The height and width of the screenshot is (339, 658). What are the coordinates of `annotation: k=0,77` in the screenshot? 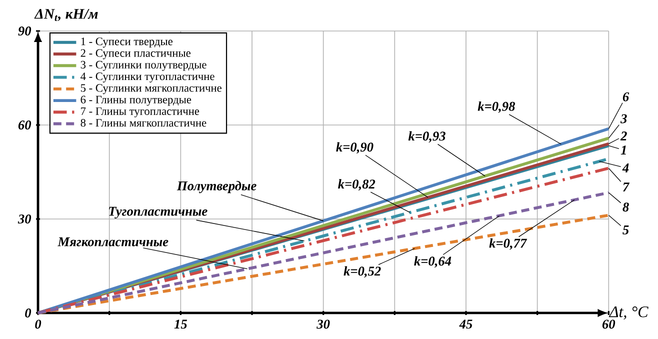 It's located at (508, 244).